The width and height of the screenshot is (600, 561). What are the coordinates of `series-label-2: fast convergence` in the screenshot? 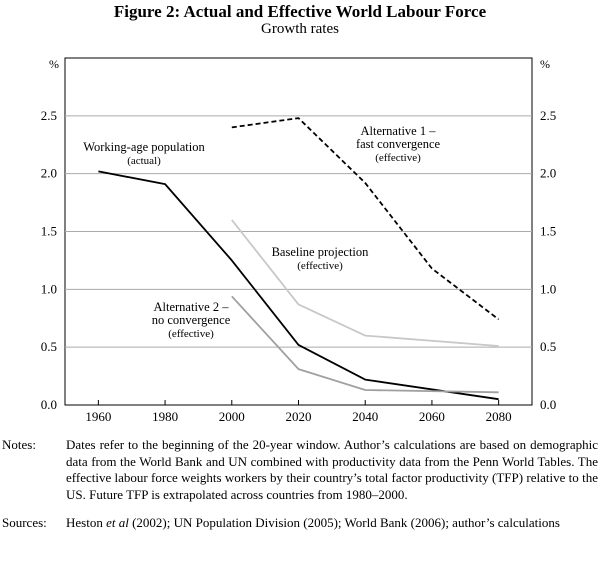 It's located at (398, 144).